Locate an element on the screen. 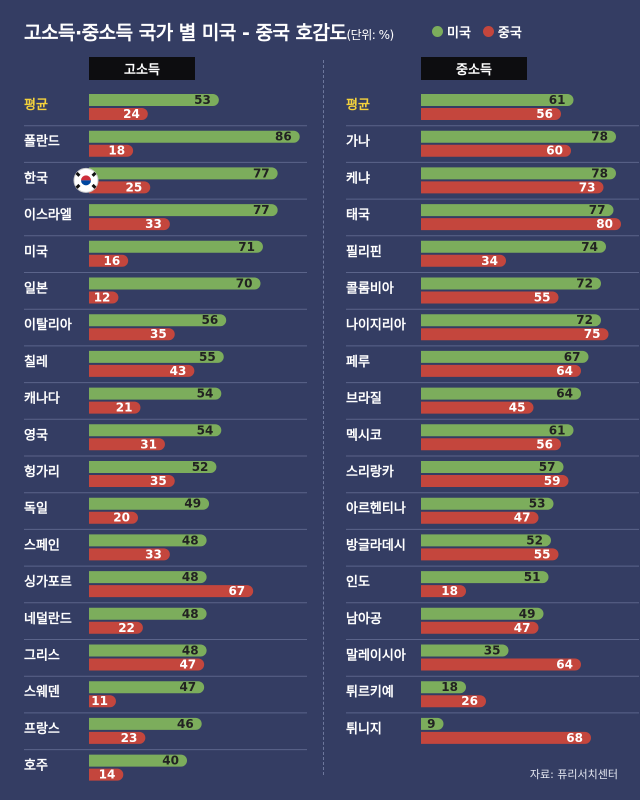  category-label: 나이지리아 is located at coordinates (376, 325).